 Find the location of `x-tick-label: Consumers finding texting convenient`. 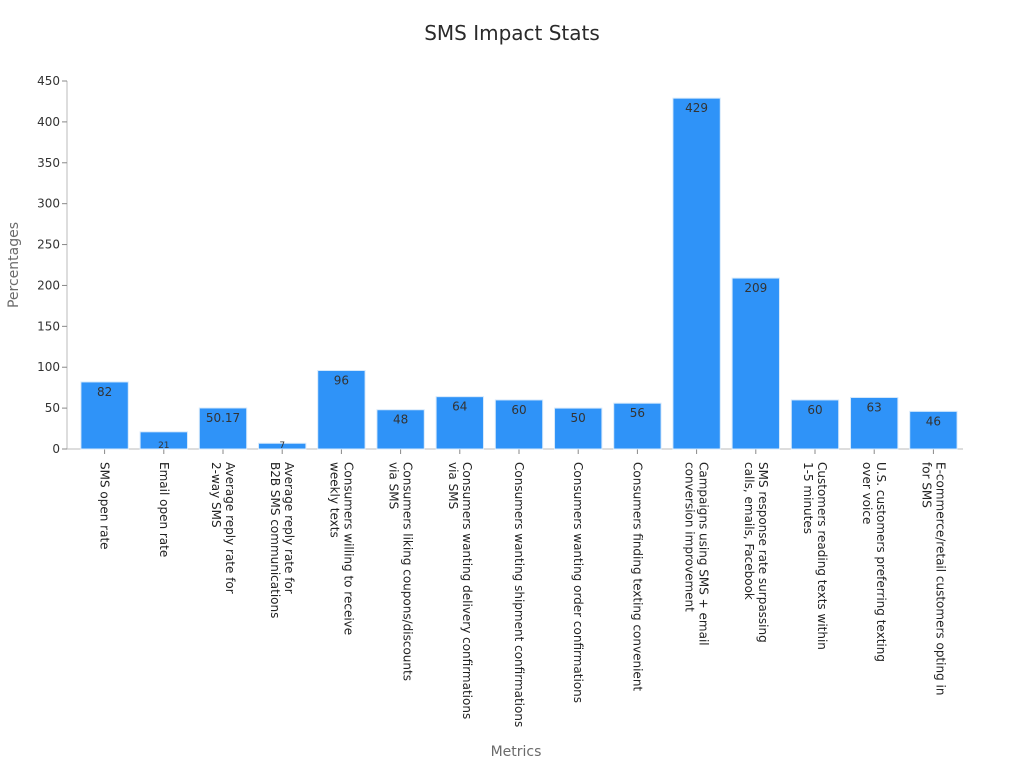

x-tick-label: Consumers finding texting convenient is located at coordinates (637, 576).